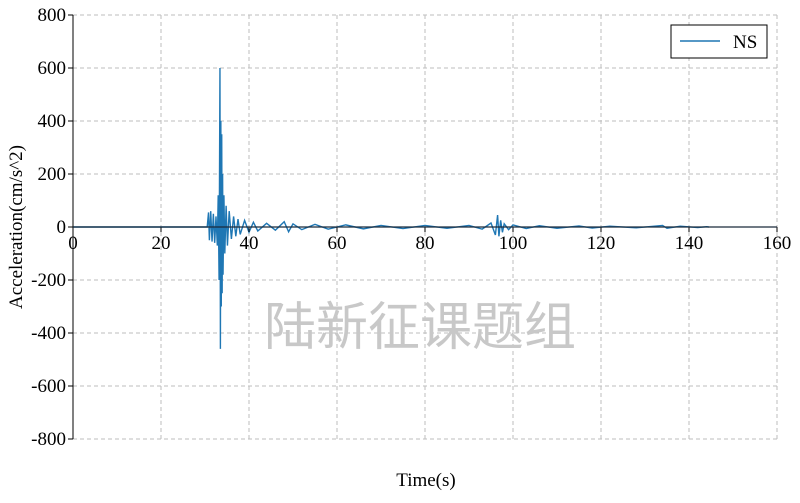 This screenshot has width=800, height=503. Describe the element at coordinates (745, 42) in the screenshot. I see `legend-label-ns: NS` at that location.